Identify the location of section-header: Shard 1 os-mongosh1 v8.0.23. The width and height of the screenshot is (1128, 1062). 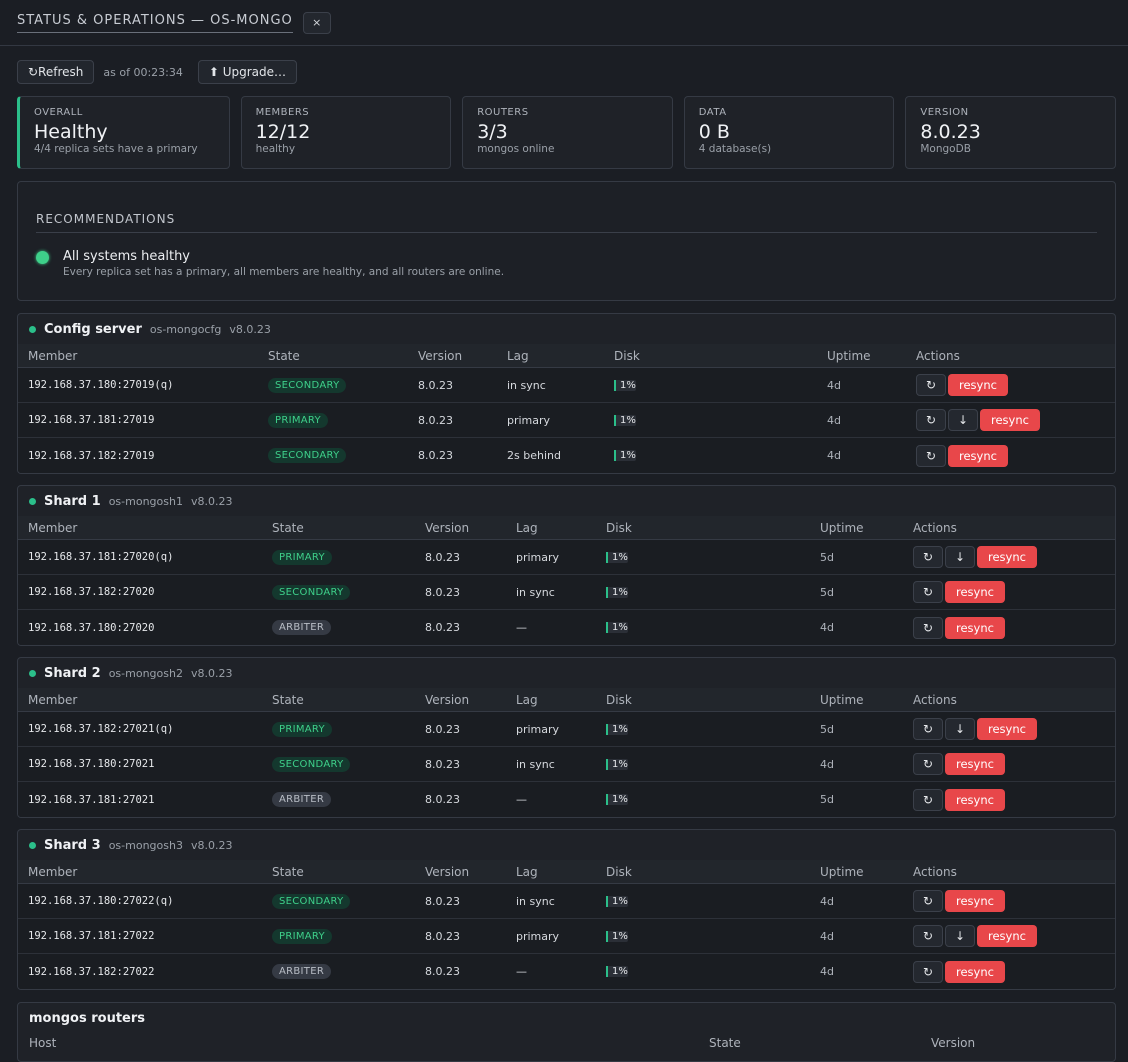
(566, 501).